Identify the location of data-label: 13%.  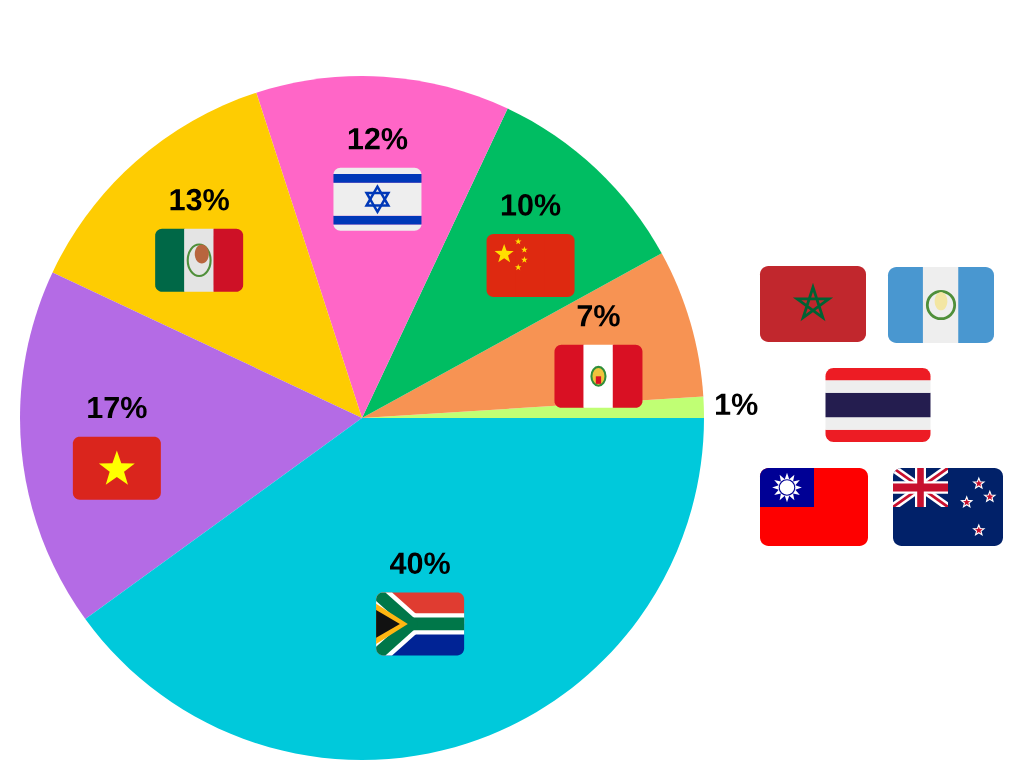
(199, 199).